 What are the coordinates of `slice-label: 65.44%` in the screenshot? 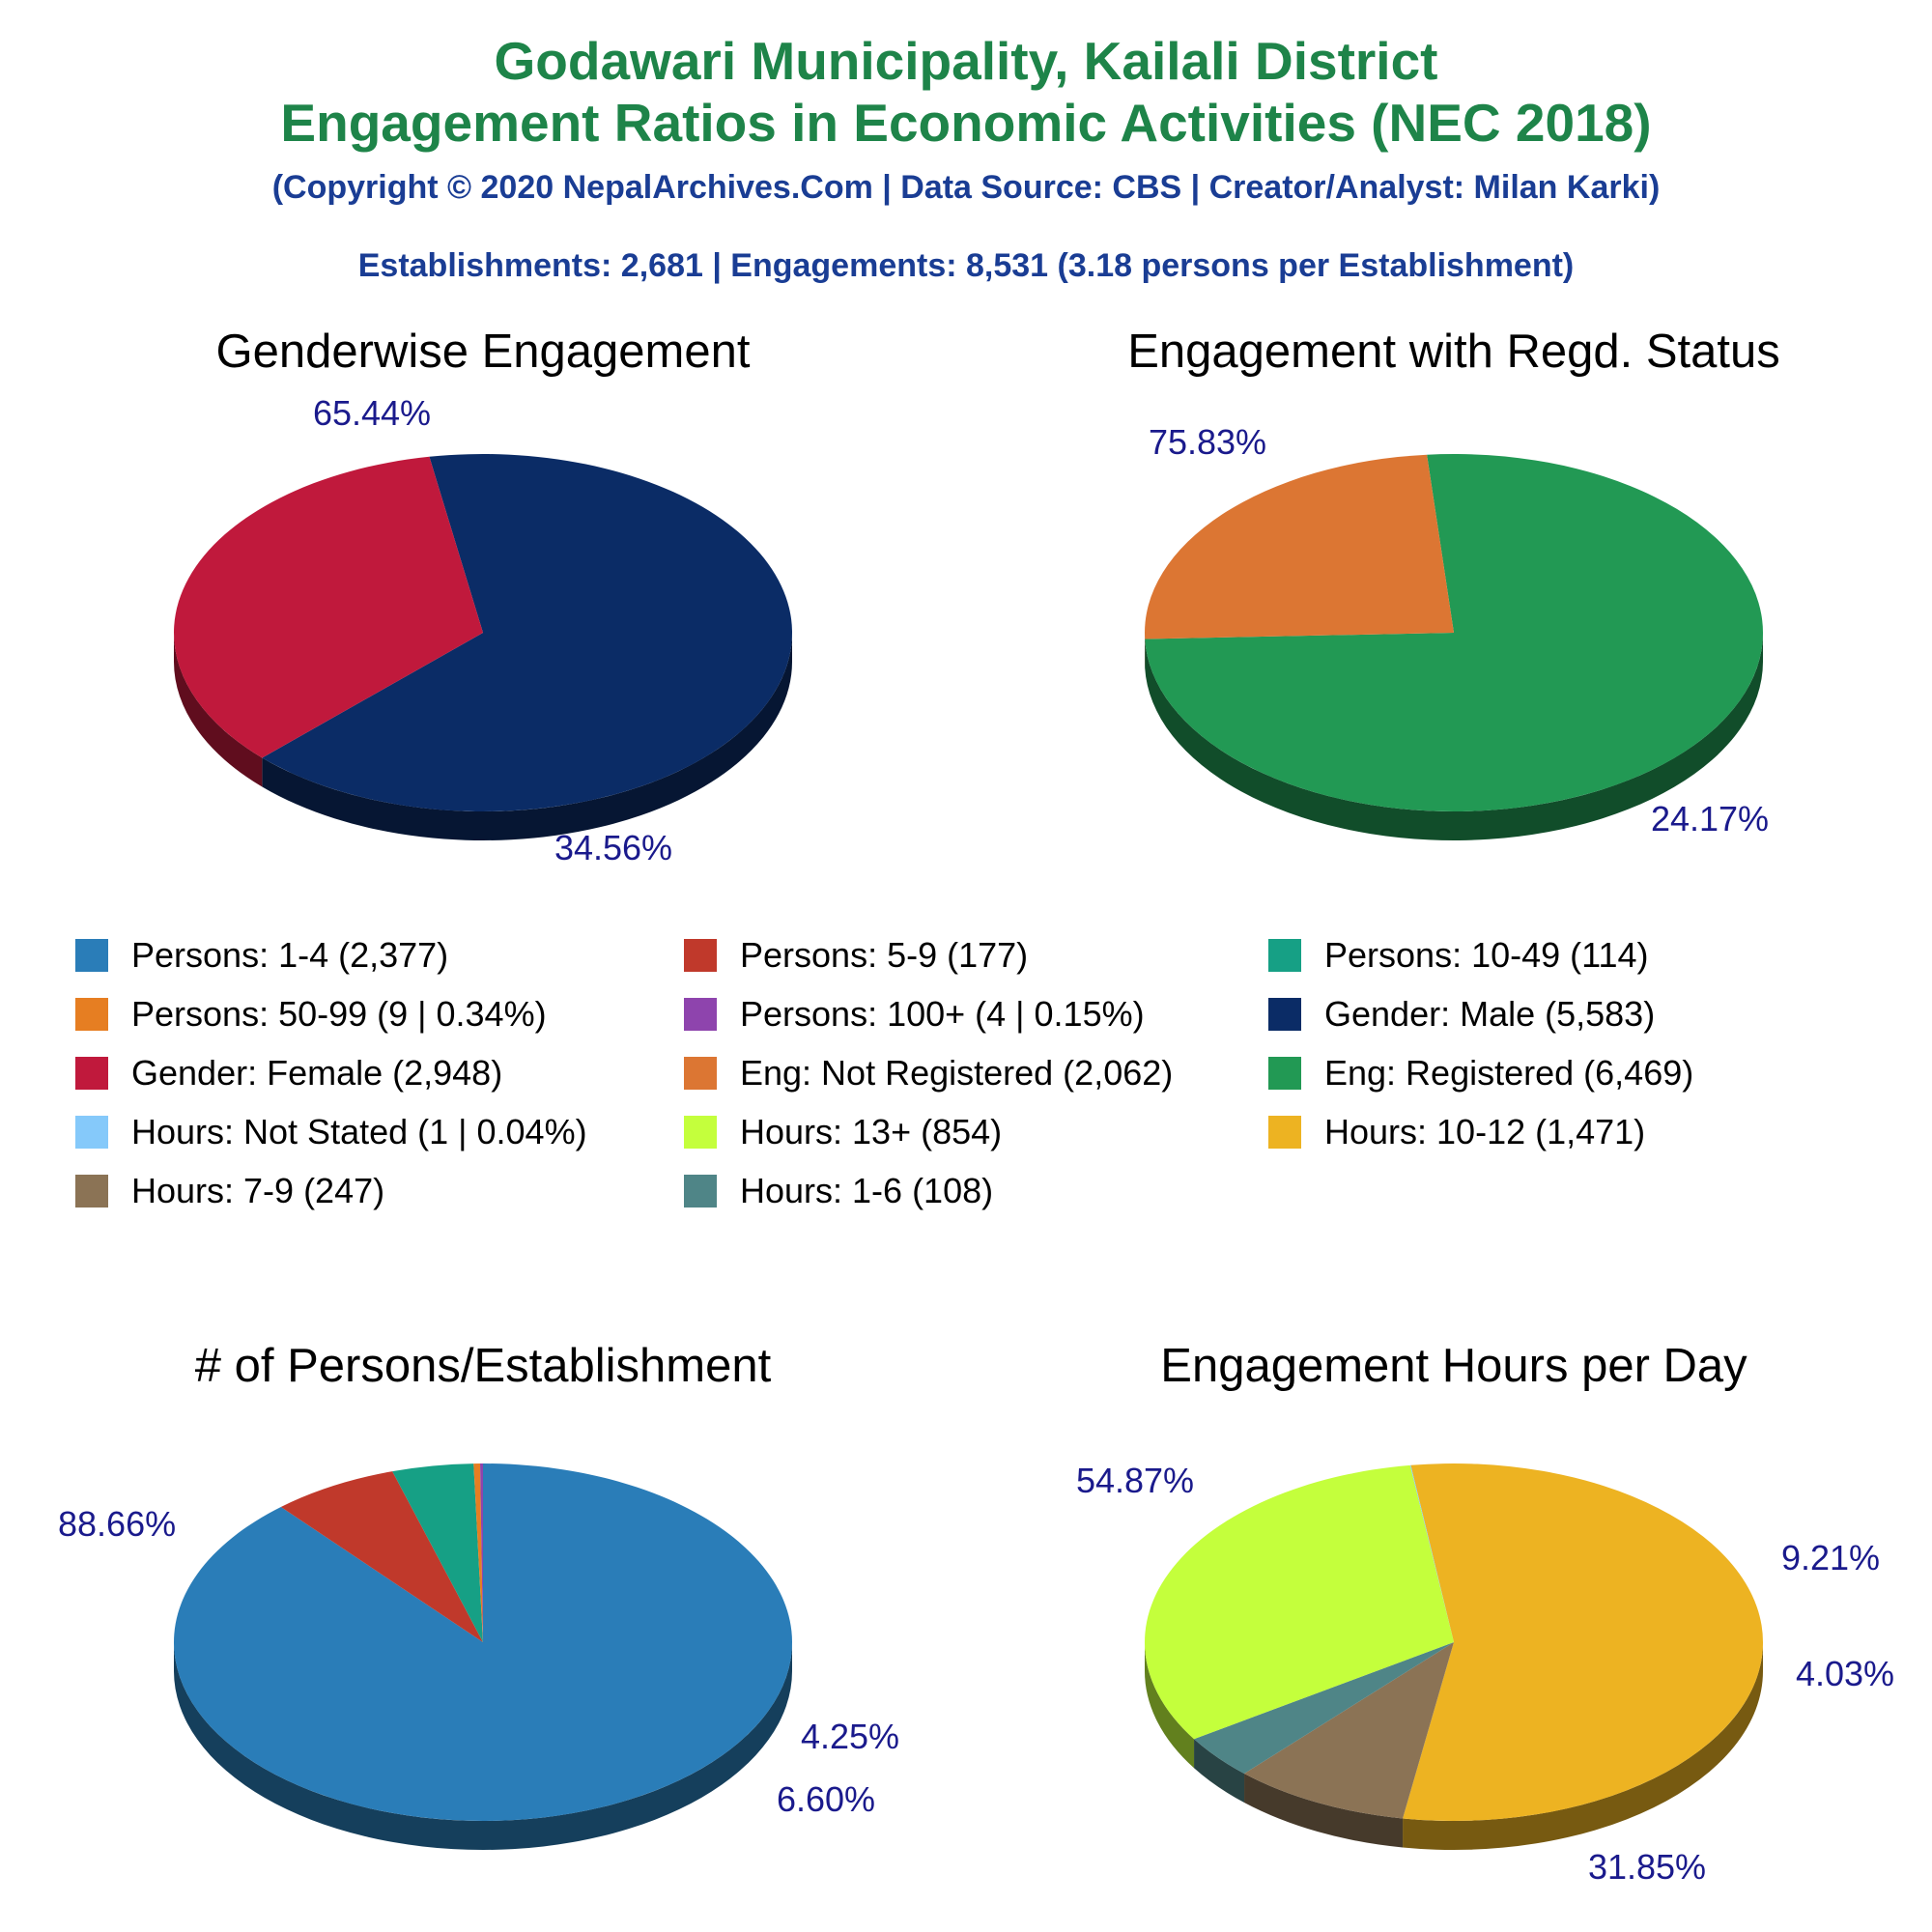 It's located at (372, 413).